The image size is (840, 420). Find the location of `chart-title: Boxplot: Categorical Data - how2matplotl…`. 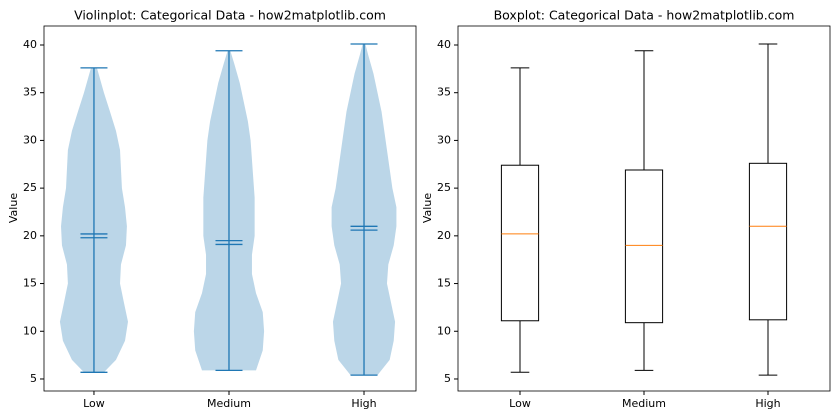

chart-title: Boxplot: Categorical Data - how2matplotl… is located at coordinates (644, 15).